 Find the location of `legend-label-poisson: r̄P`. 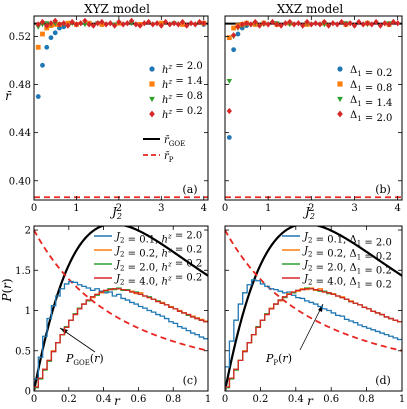

legend-label-poisson: r̄P is located at coordinates (169, 157).